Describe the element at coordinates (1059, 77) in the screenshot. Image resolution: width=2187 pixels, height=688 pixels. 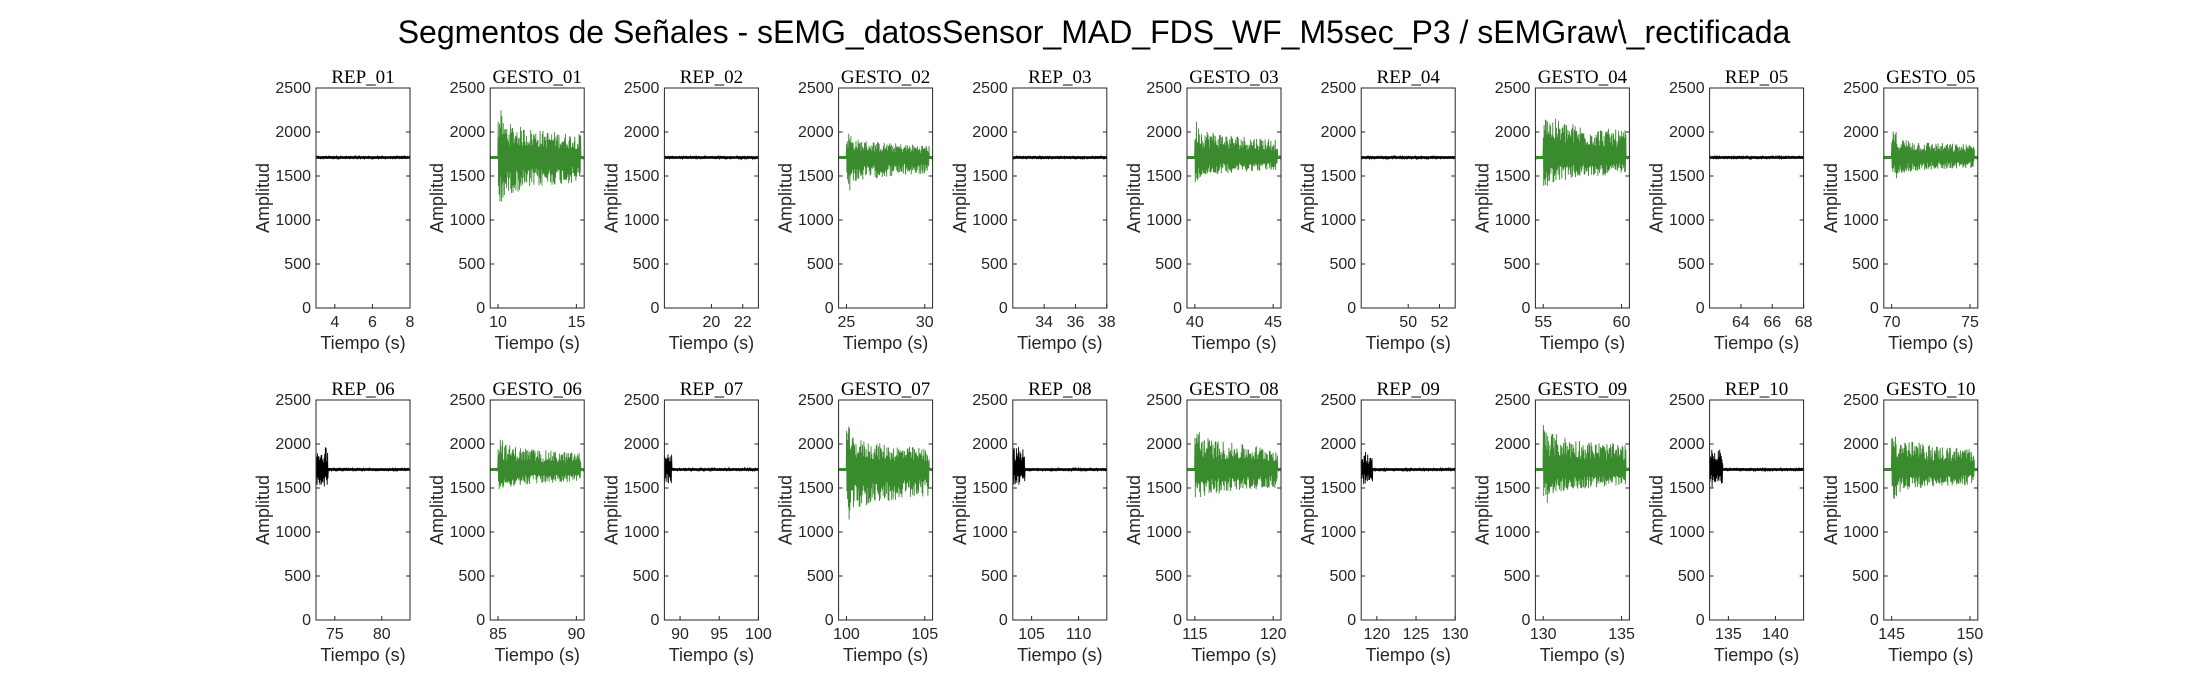
I see `subplot-title: REP_03` at that location.